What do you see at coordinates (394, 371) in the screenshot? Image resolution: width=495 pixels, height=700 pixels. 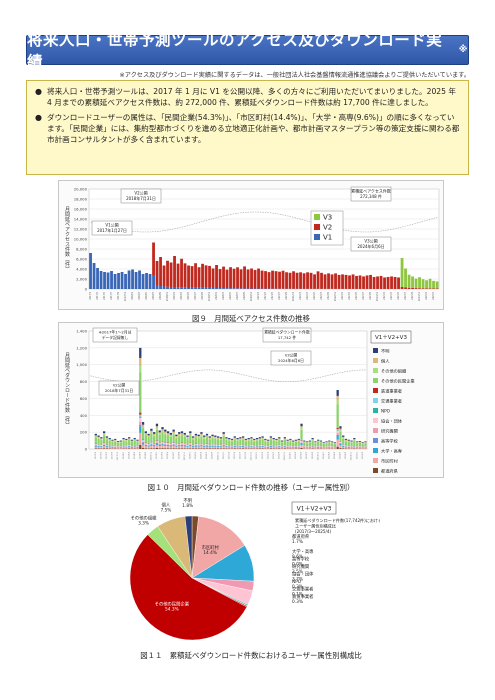 I see `legend-label: その他の組織` at bounding box center [394, 371].